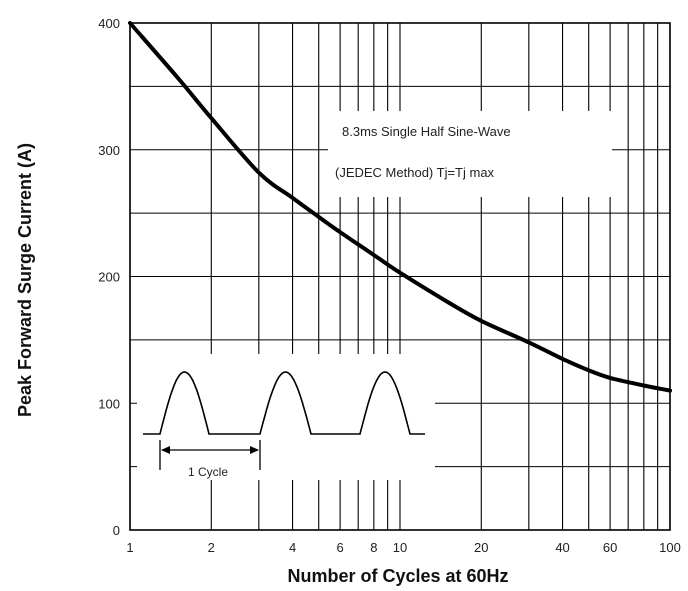  I want to click on x-tick-label: 6, so click(339, 547).